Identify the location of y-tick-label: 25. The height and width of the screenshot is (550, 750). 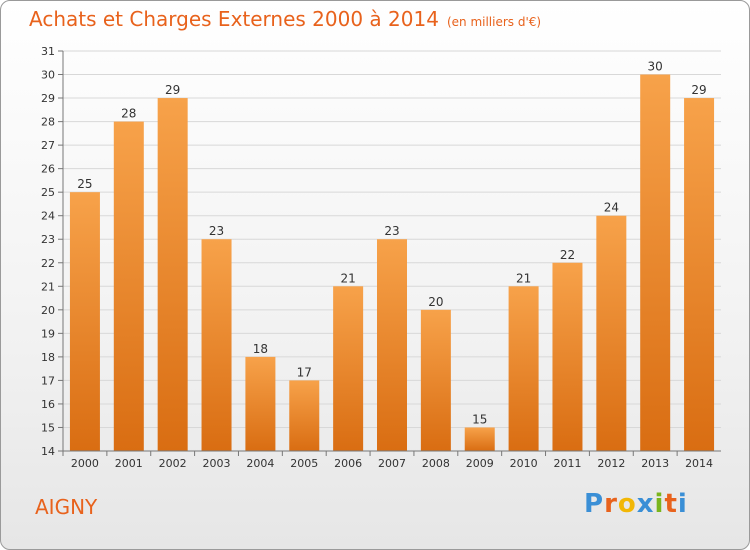
(48, 192).